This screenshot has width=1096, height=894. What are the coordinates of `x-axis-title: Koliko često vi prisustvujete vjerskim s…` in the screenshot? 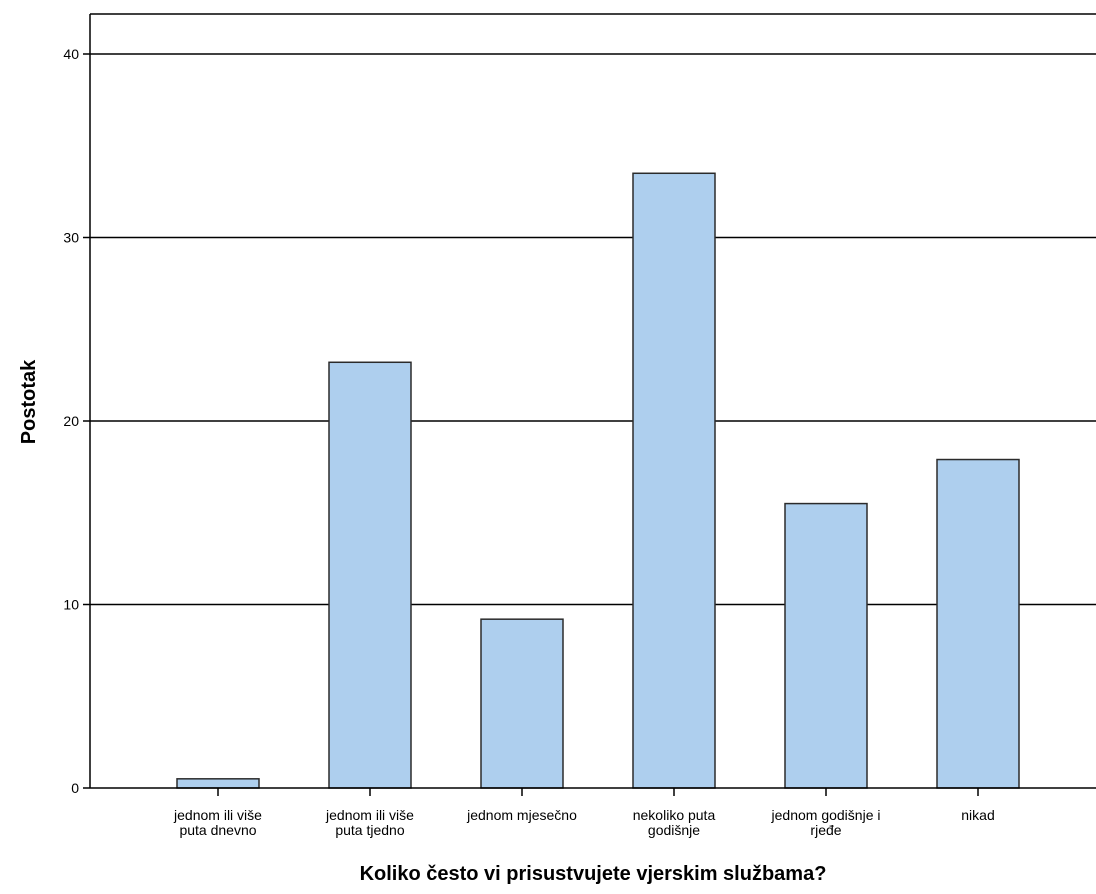 It's located at (593, 874).